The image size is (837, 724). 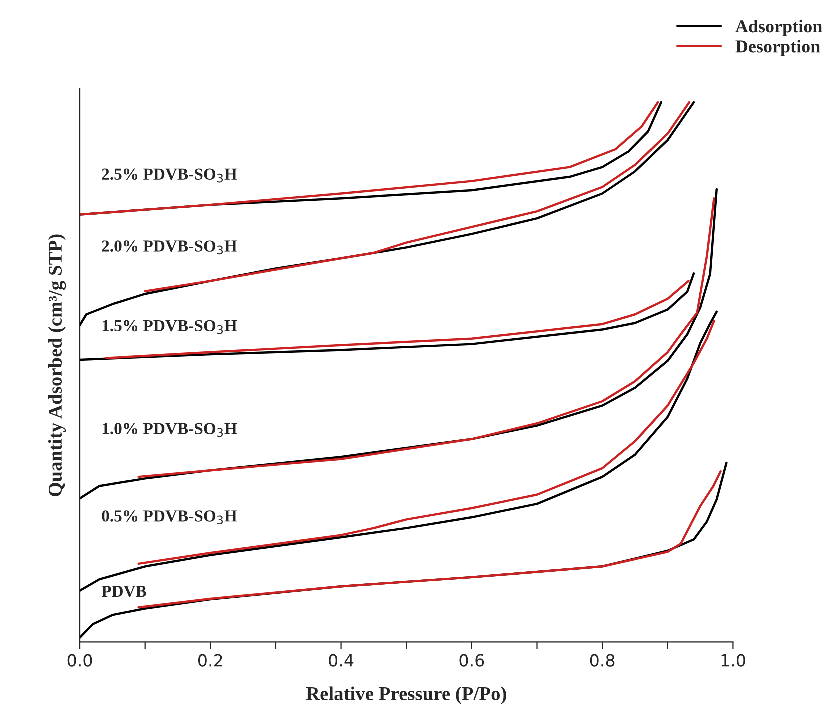 I want to click on annotation: 2.0% PDVB-SO$_{3}$H, so click(x=170, y=247).